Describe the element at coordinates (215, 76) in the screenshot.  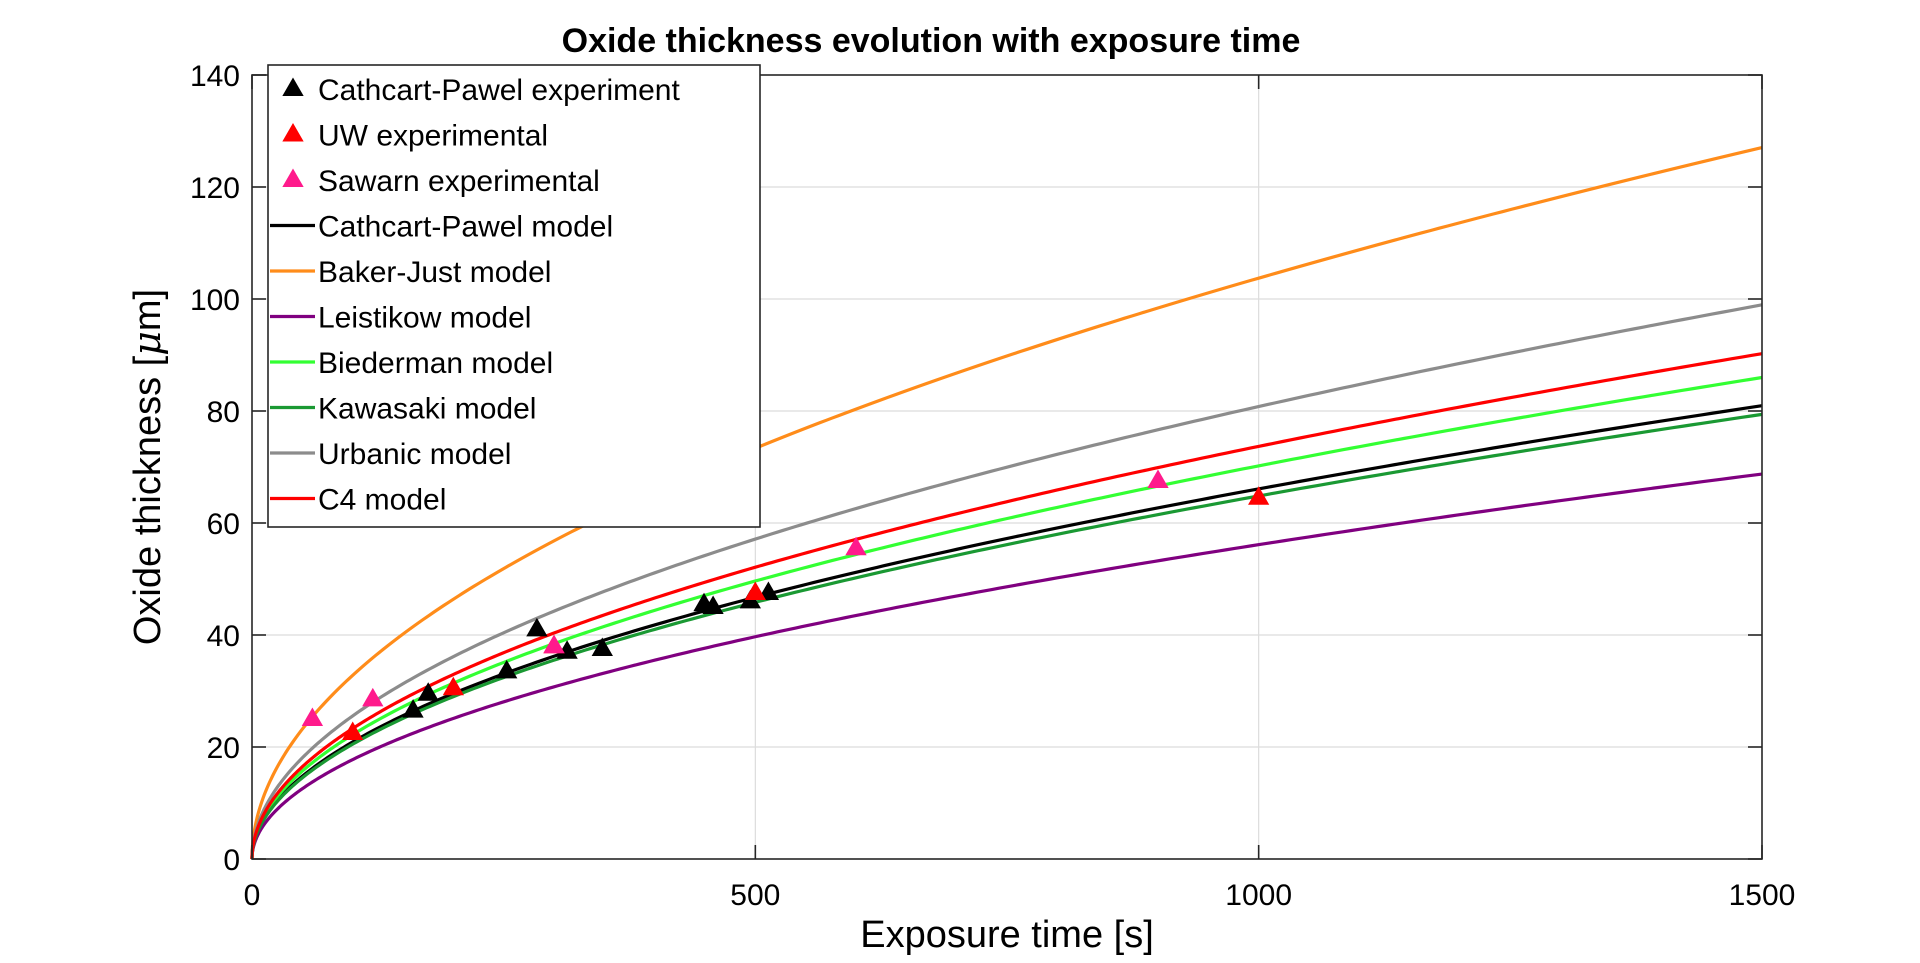
I see `y-tick-label: 140` at that location.